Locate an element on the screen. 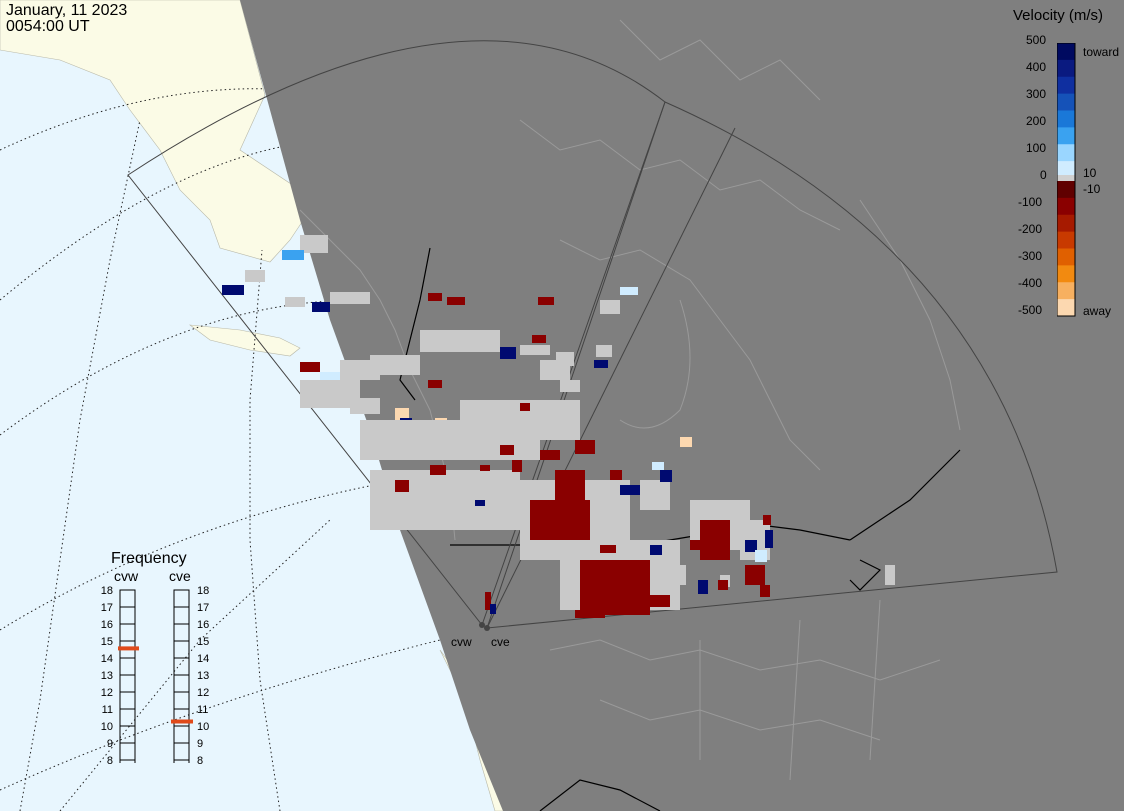 The height and width of the screenshot is (811, 1124). legend-tick-label: 400 is located at coordinates (1036, 67).